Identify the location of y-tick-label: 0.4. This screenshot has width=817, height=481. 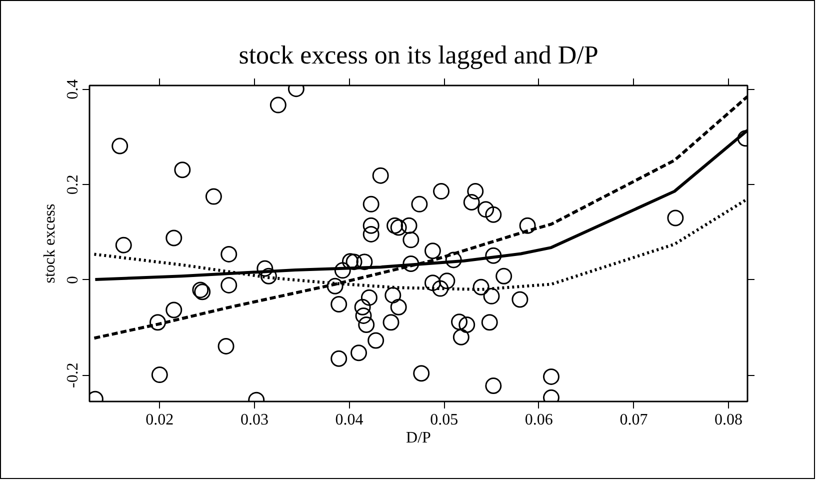
(73, 89).